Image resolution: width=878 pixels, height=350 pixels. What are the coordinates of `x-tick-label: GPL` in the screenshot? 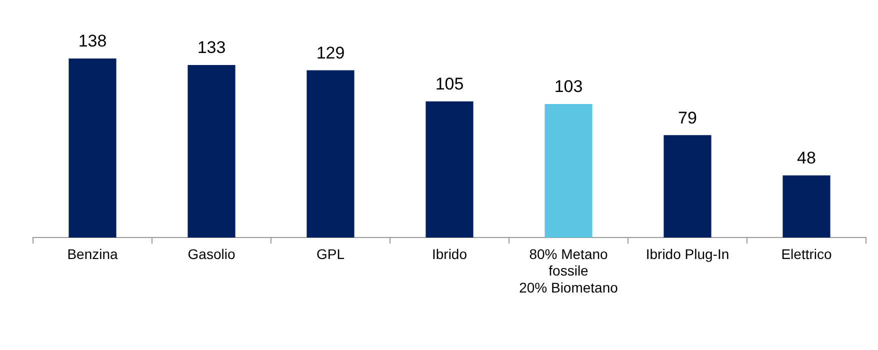 It's located at (330, 254).